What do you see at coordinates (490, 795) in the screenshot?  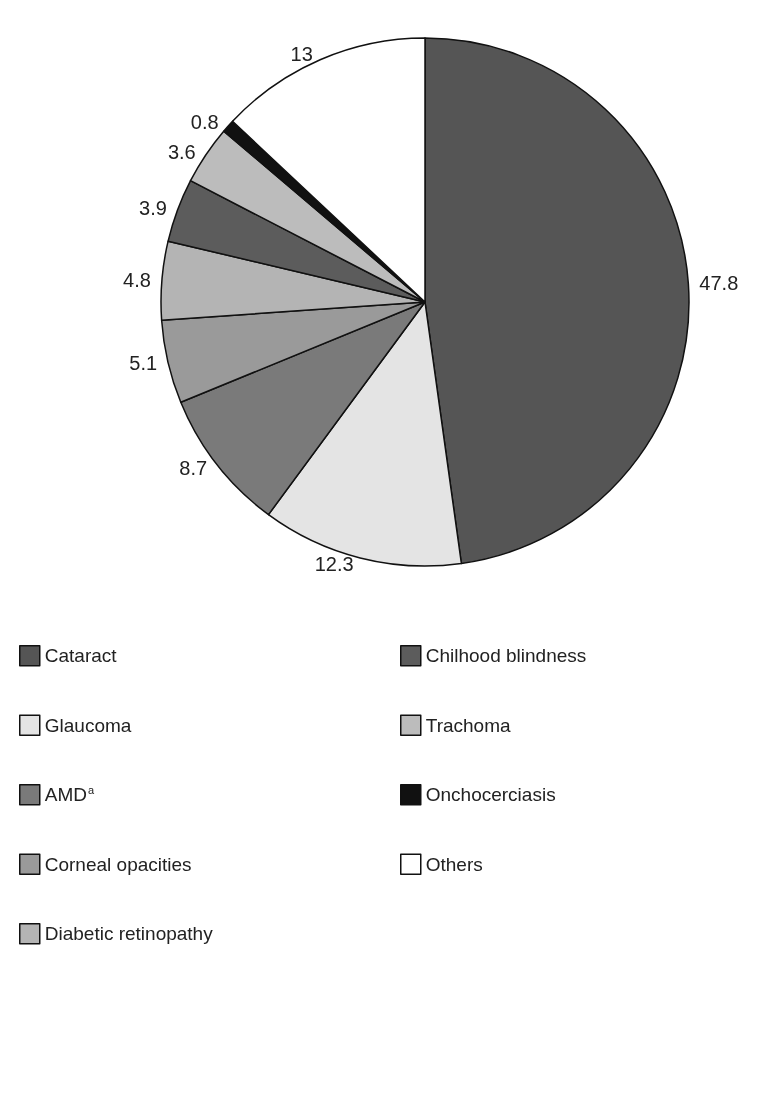 I see `legend-label: Onchocerciasis` at bounding box center [490, 795].